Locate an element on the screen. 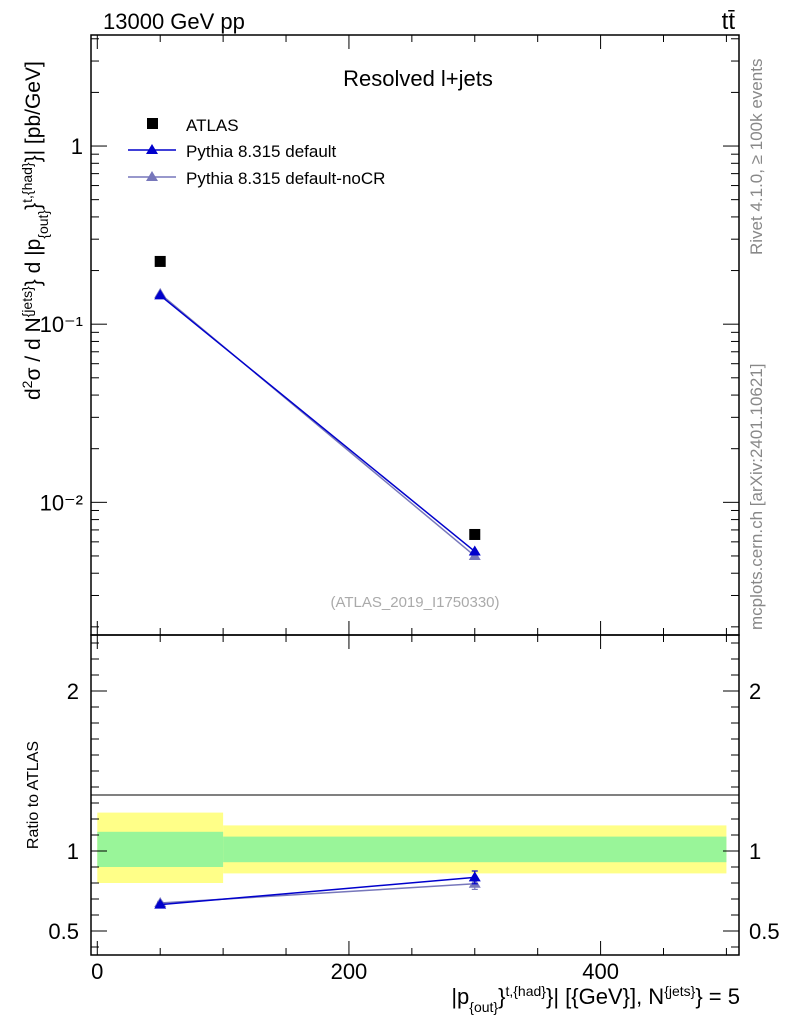  mcplots-label: mcplots.cern.ch [arXiv:2401.10621] is located at coordinates (756, 497).